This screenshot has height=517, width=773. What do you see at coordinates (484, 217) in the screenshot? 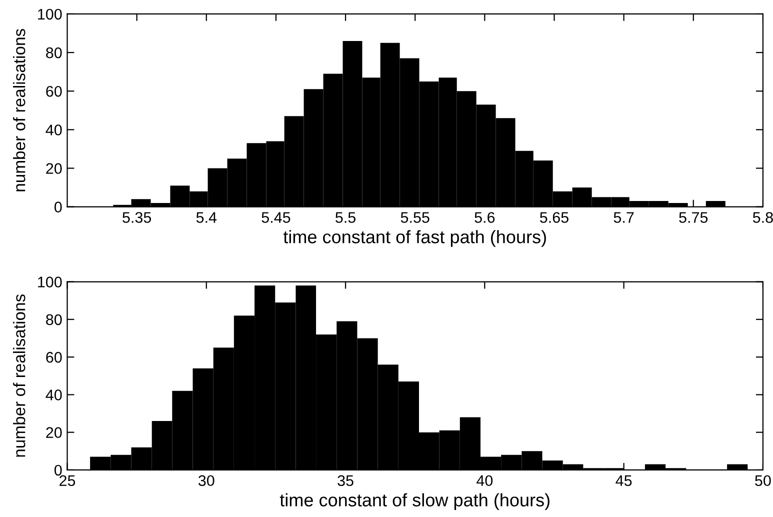
I see `x-tick-label: 5.6` at bounding box center [484, 217].